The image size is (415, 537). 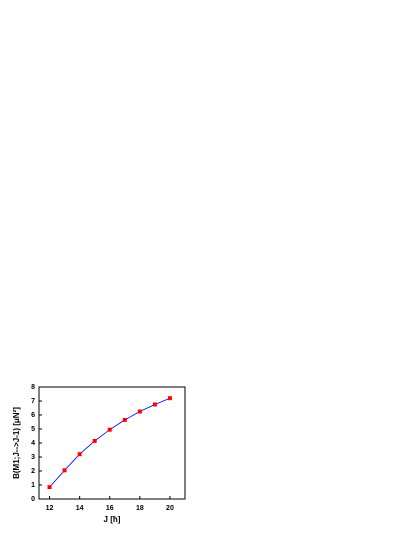 I want to click on x-tick-label: 14, so click(x=80, y=508).